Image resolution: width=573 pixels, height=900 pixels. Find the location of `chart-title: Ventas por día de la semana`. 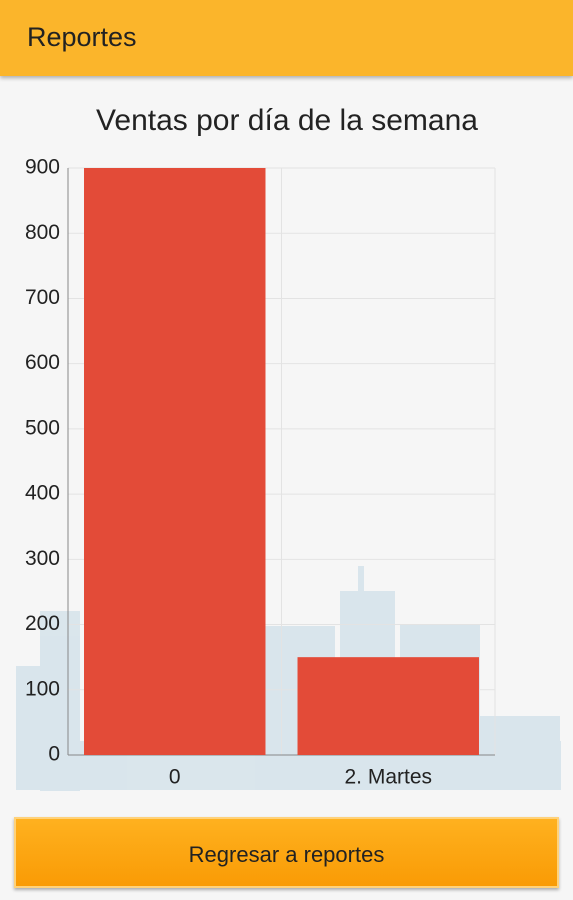

chart-title: Ventas por día de la semana is located at coordinates (287, 120).